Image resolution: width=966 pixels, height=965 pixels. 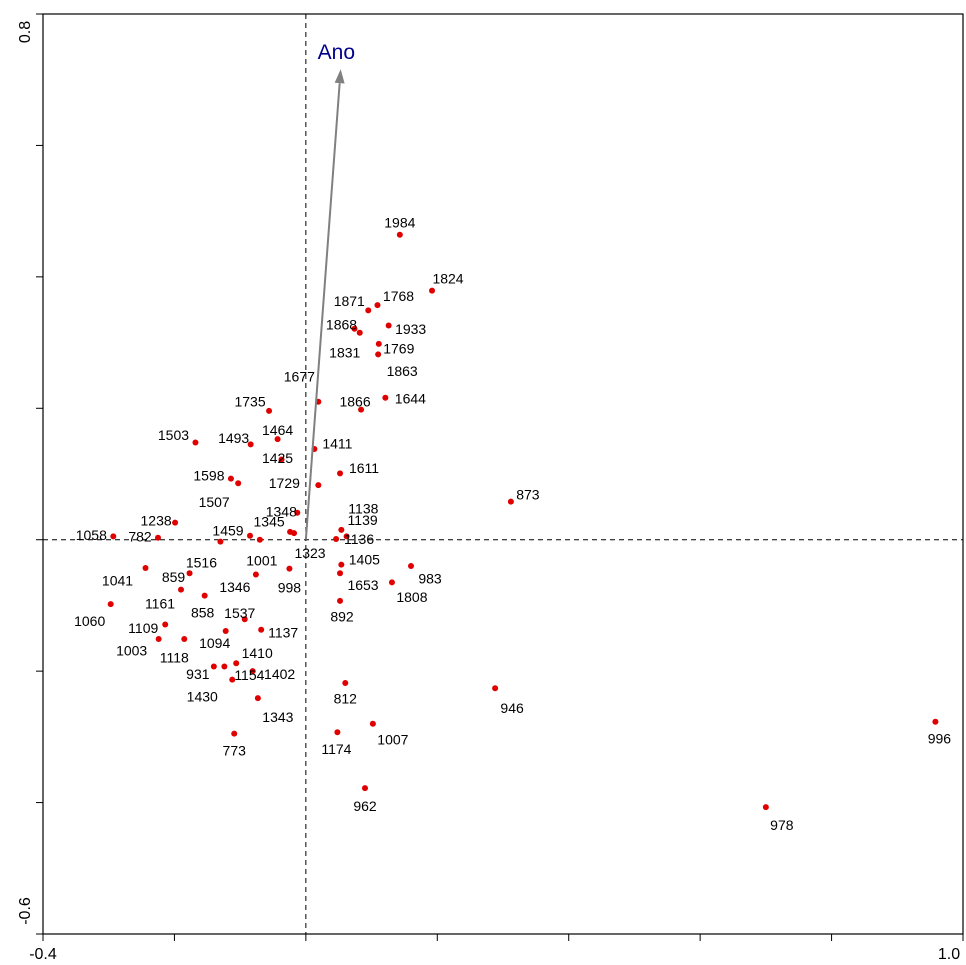 What do you see at coordinates (359, 539) in the screenshot?
I see `point-label: 1136` at bounding box center [359, 539].